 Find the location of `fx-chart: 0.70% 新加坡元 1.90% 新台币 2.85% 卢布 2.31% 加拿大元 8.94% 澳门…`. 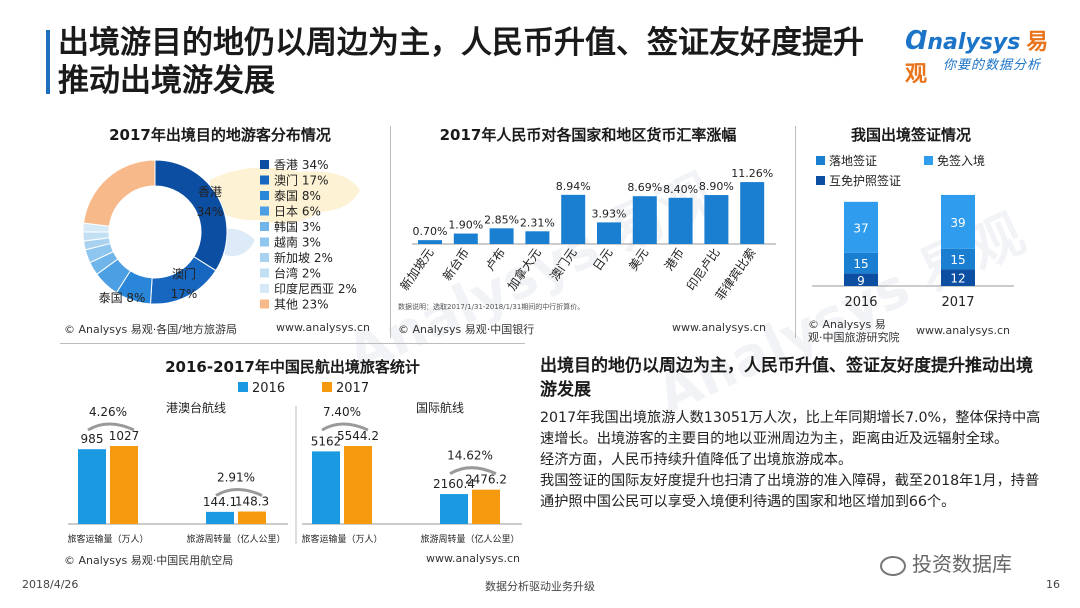

fx-chart: 0.70% 新加坡元 1.90% 新台币 2.85% 卢布 2.31% 加拿大元 8.94% 澳门… is located at coordinates (588, 233).